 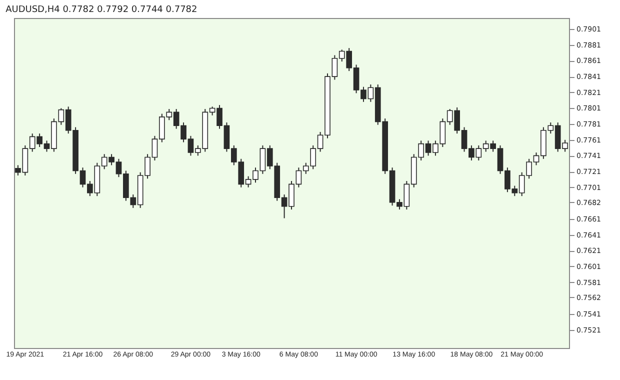 What do you see at coordinates (102, 10) in the screenshot?
I see `chart-title: AUDUSD,H4 0.7782 0.7792 0.7744 0.7782` at bounding box center [102, 10].